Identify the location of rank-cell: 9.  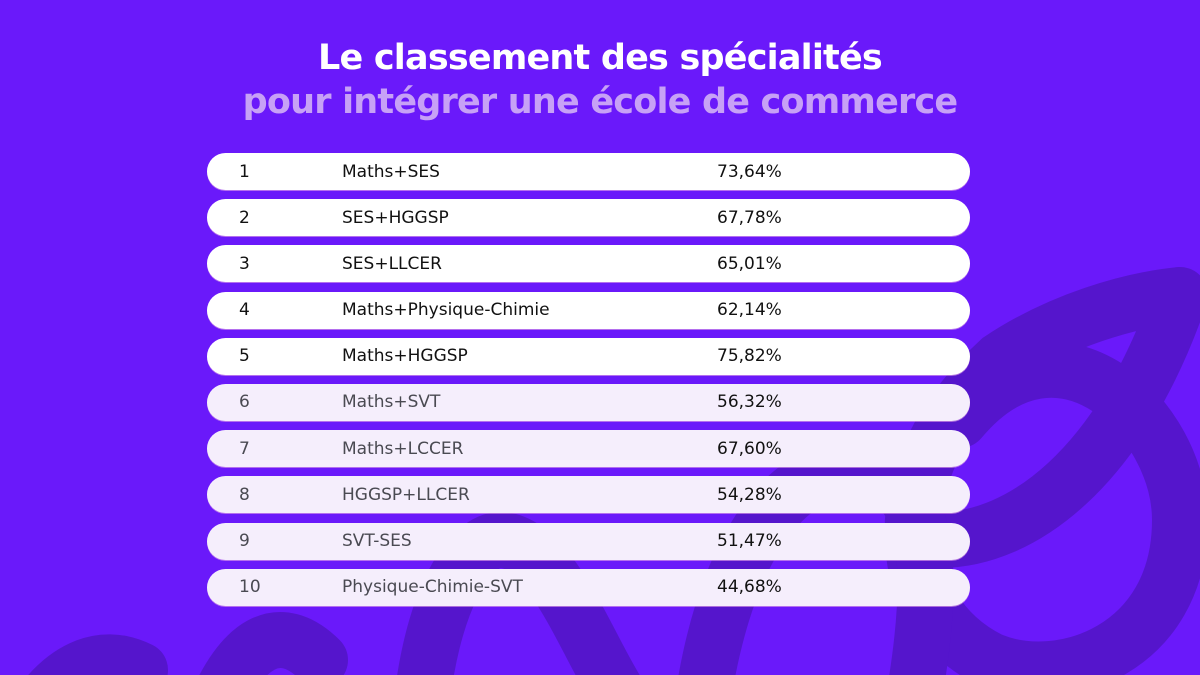
(244, 541).